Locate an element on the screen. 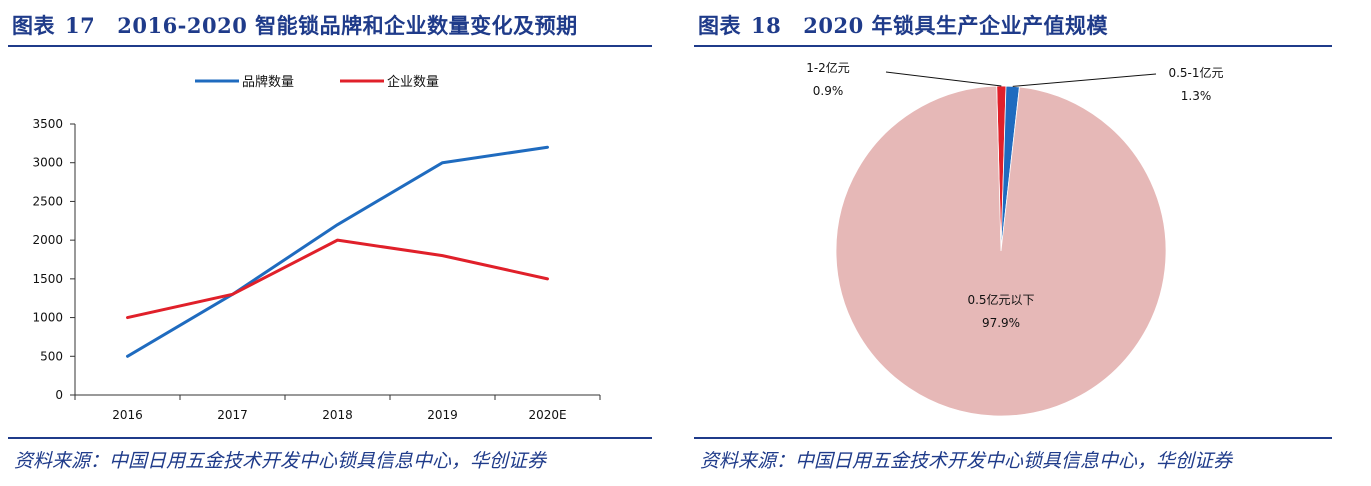 Image resolution: width=1371 pixels, height=486 pixels. figure-18-title: 图表 18 2020 年锁具生产企业产值规模 is located at coordinates (903, 26).